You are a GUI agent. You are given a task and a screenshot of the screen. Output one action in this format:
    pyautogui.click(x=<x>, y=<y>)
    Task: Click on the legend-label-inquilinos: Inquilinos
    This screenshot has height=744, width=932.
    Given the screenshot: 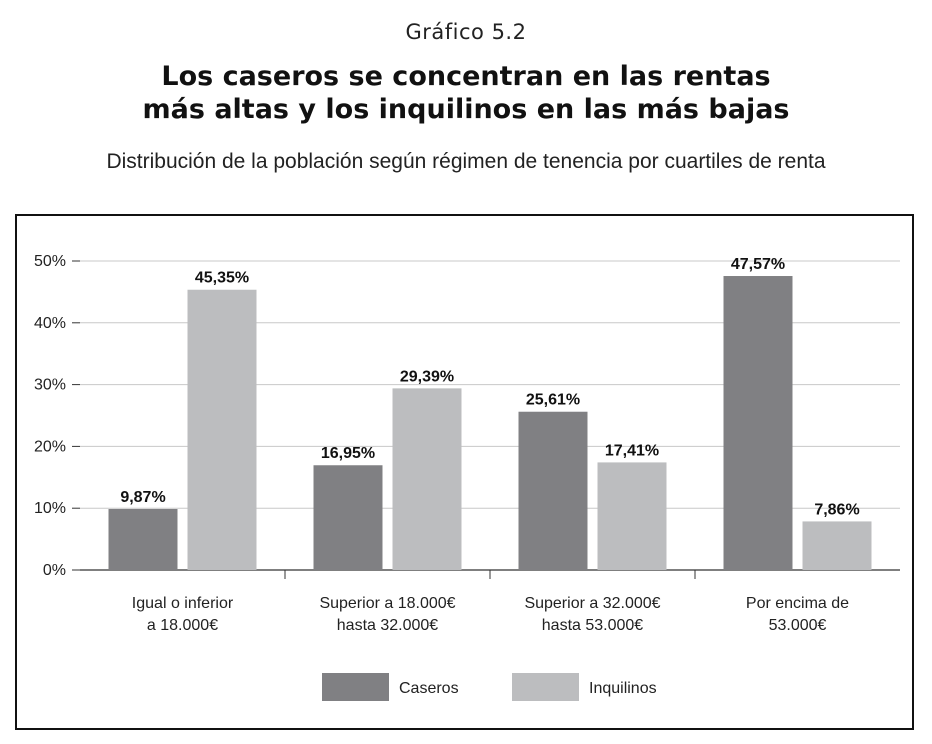 What is the action you would take?
    pyautogui.click(x=623, y=688)
    